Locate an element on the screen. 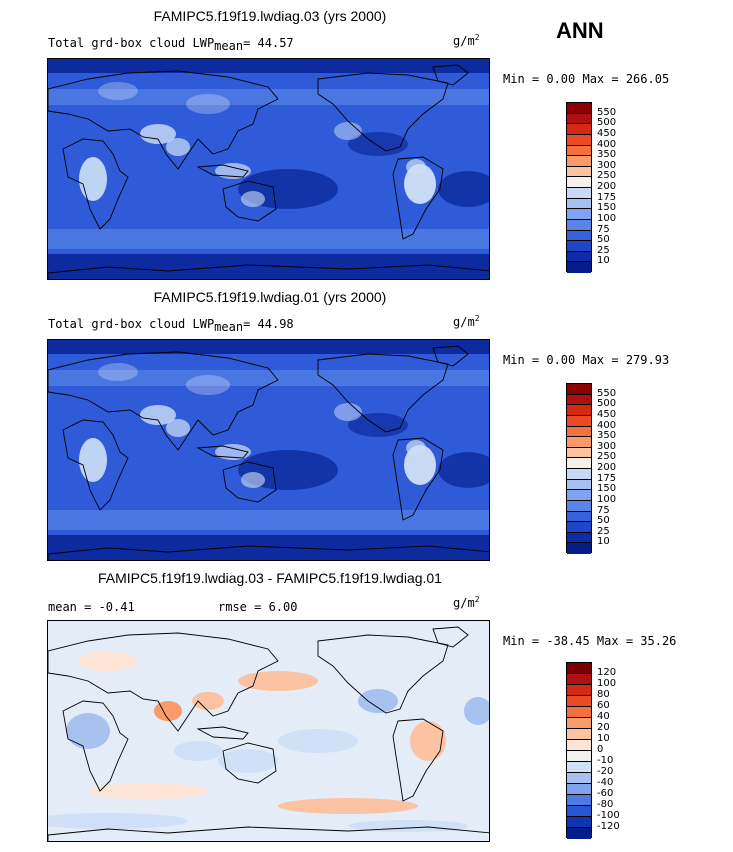  panel-3-mean: mean = -0.41 is located at coordinates (91, 607).